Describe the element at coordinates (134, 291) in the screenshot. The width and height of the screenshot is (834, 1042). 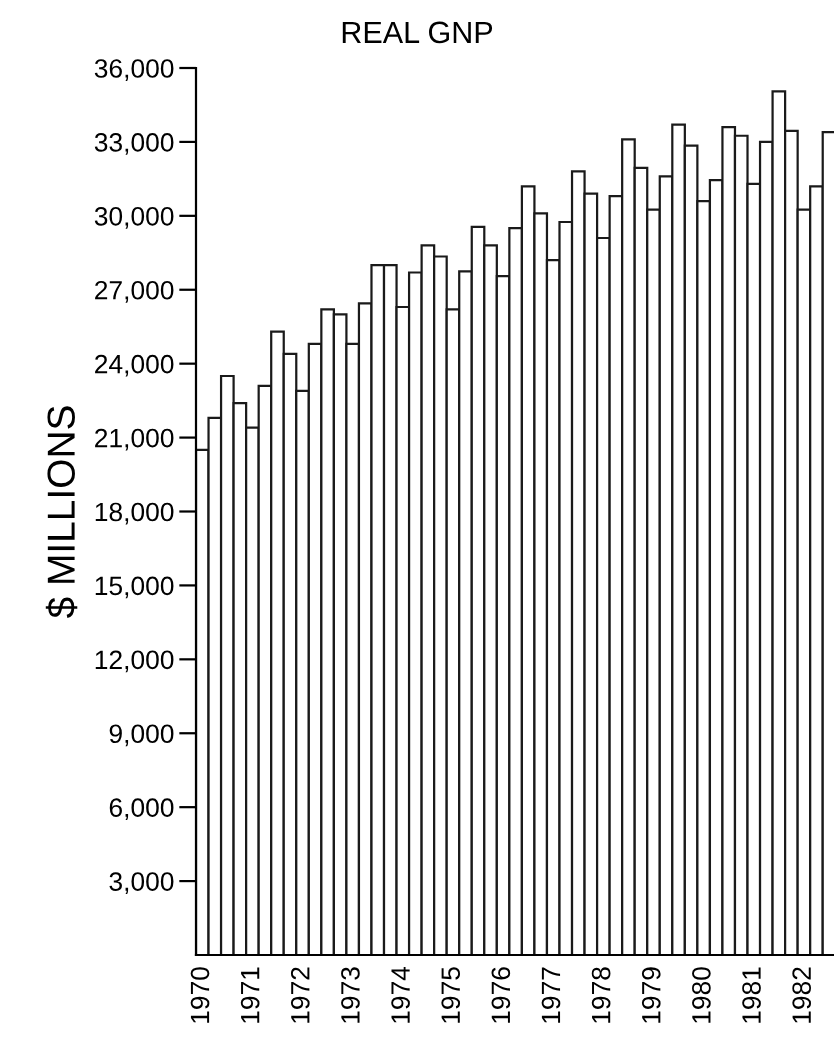
I see `y-tick-label: 27,000` at that location.